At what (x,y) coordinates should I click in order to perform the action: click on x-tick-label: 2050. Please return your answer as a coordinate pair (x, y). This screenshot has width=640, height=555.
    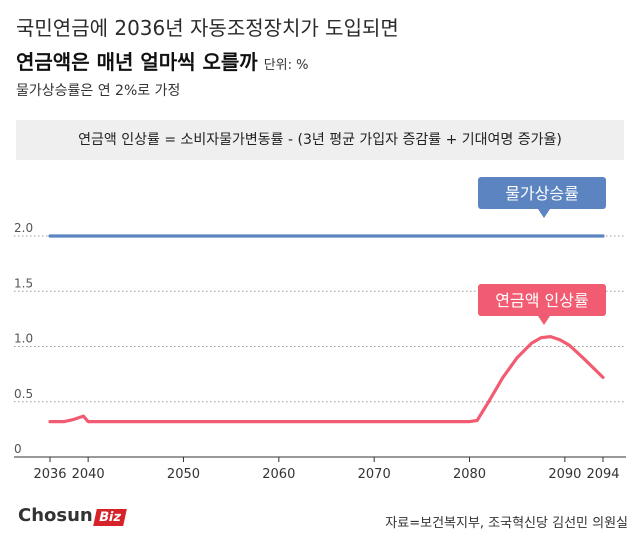
    Looking at the image, I should click on (183, 474).